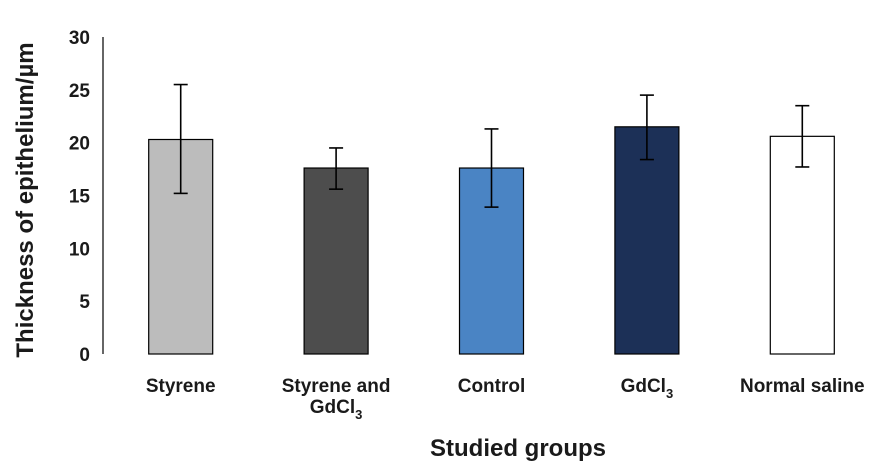 This screenshot has width=880, height=463. What do you see at coordinates (79, 249) in the screenshot?
I see `y-tick-label: 10` at bounding box center [79, 249].